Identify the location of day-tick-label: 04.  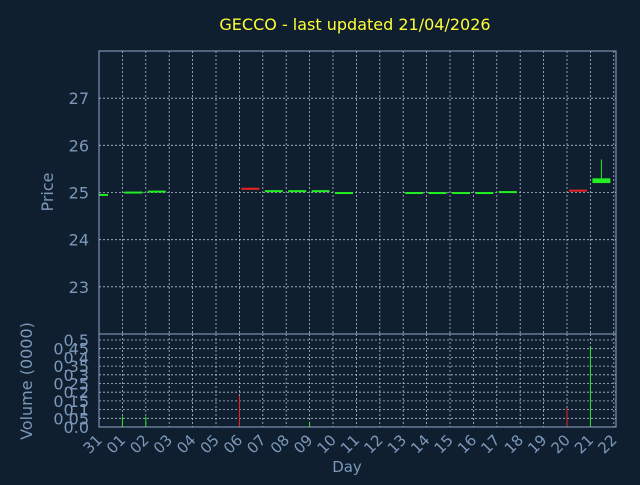
(186, 444).